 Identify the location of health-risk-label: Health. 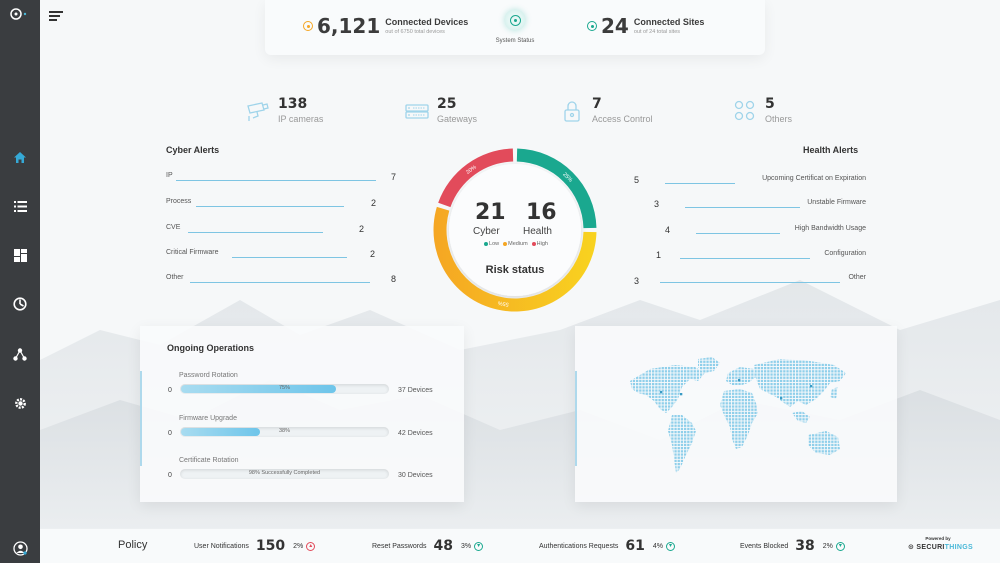
(537, 231).